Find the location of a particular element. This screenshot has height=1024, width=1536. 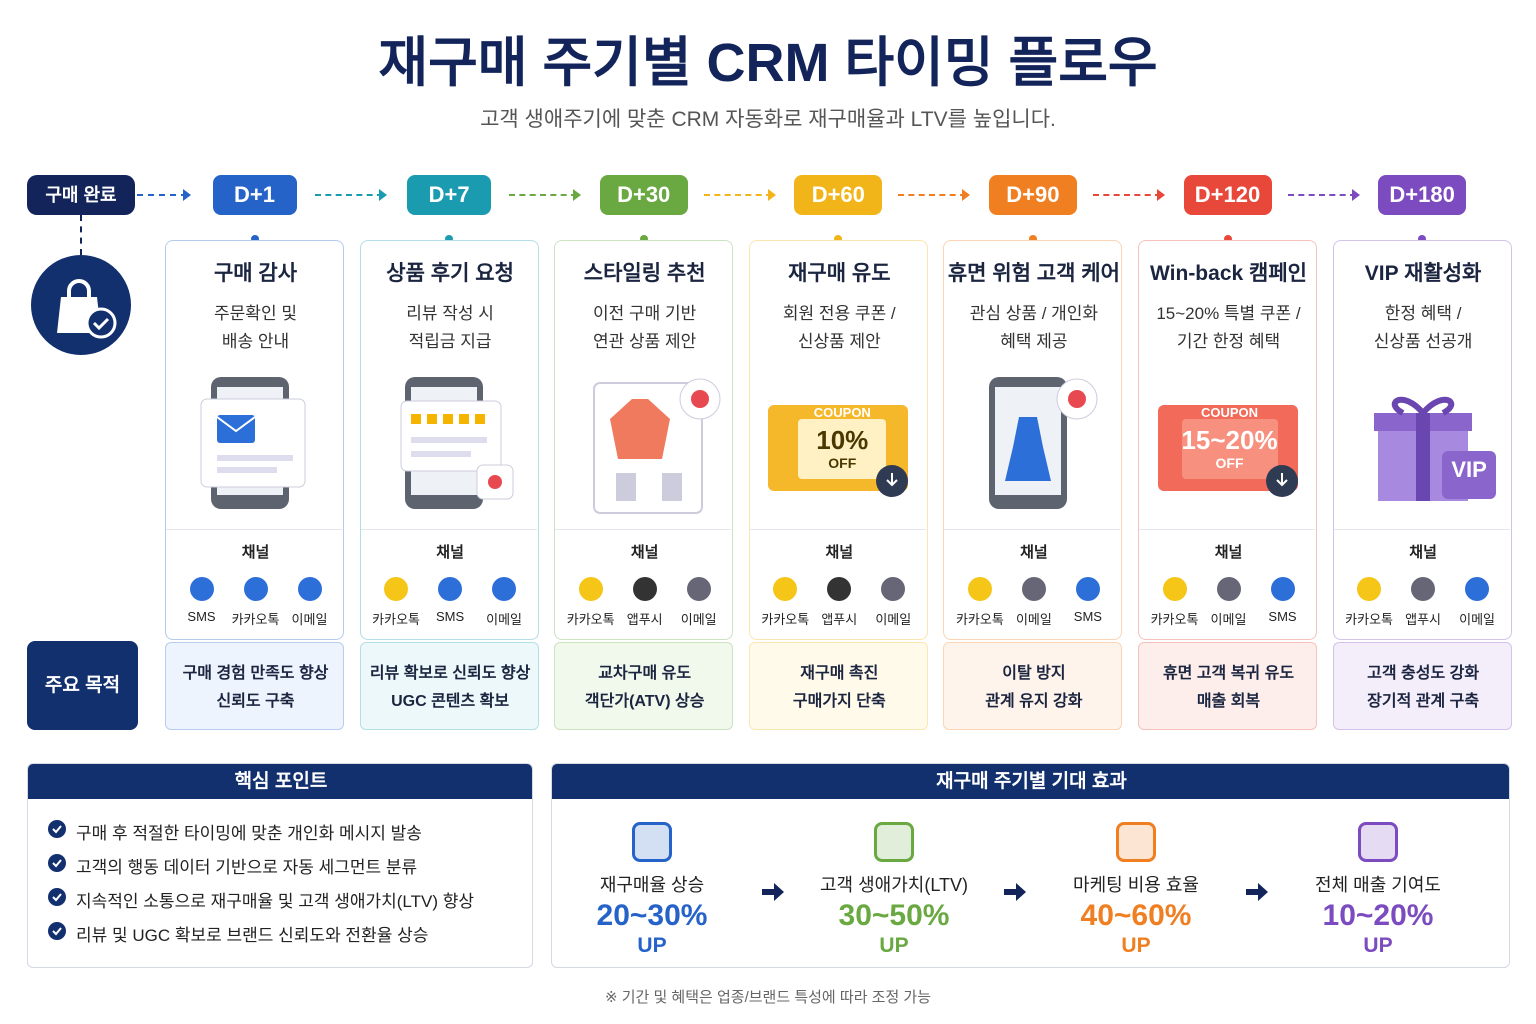

effect-value: 30~50% is located at coordinates (894, 915).